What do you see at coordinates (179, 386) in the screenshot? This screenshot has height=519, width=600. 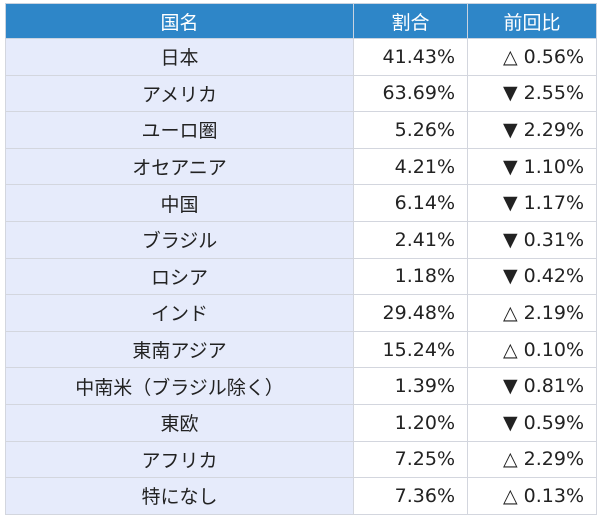 I see `country-cell: 中南米（ブラジル除く）` at bounding box center [179, 386].